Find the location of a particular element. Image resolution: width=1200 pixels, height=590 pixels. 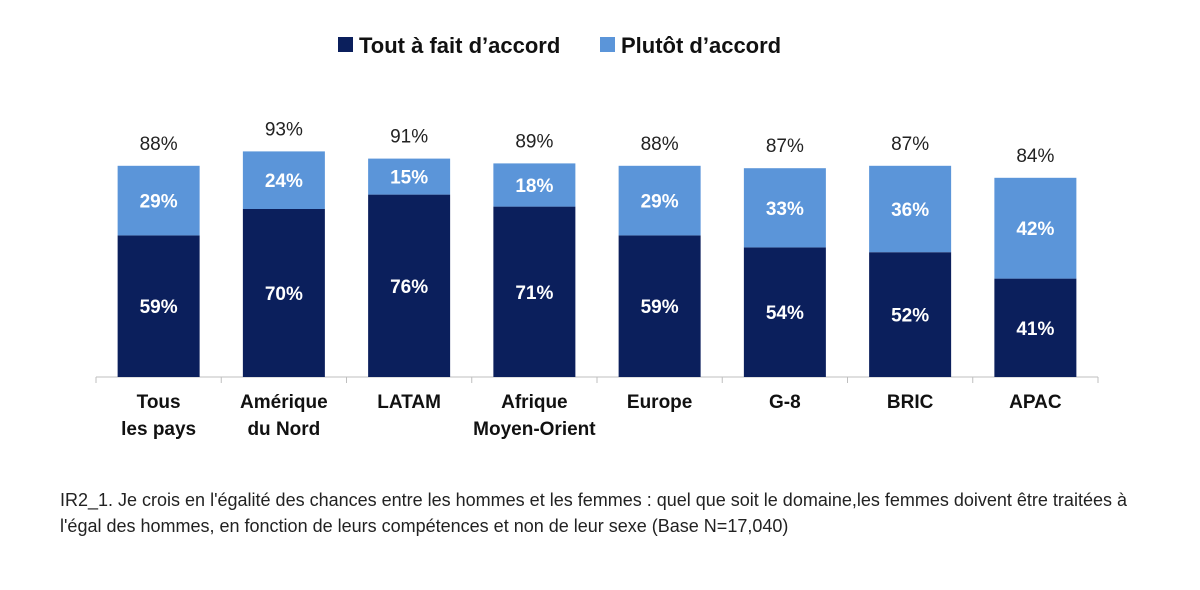

legend-label-2: Plutôt d’accord is located at coordinates (701, 45).